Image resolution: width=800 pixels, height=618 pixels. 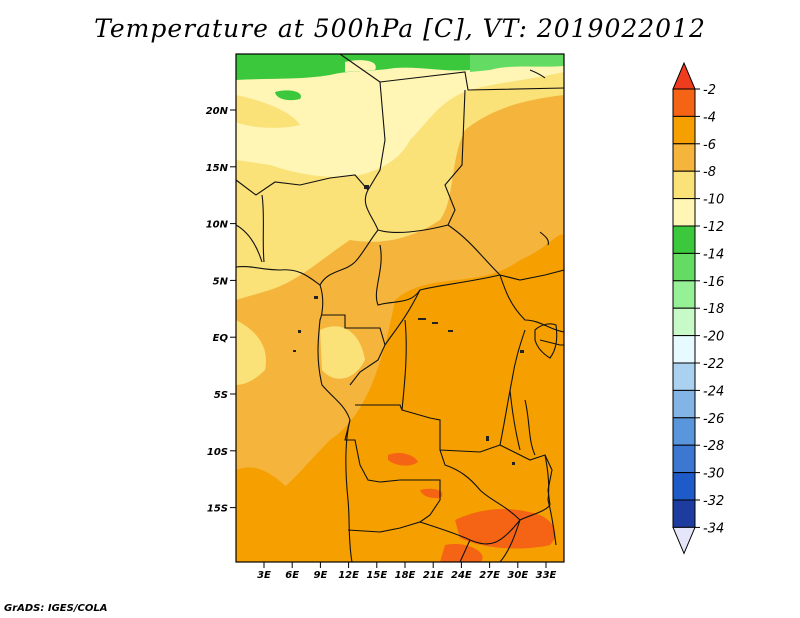 I want to click on lat-label: 10N, so click(x=217, y=225).